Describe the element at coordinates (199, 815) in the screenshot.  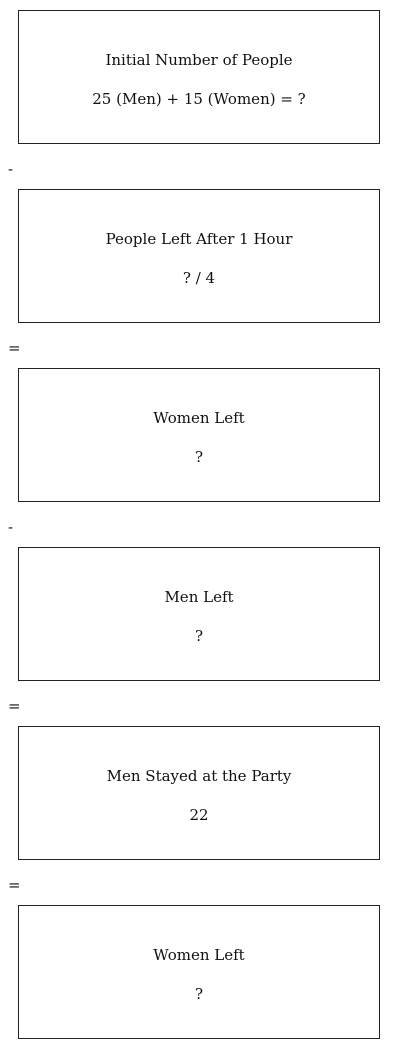
I see `step-value: 22` at that location.